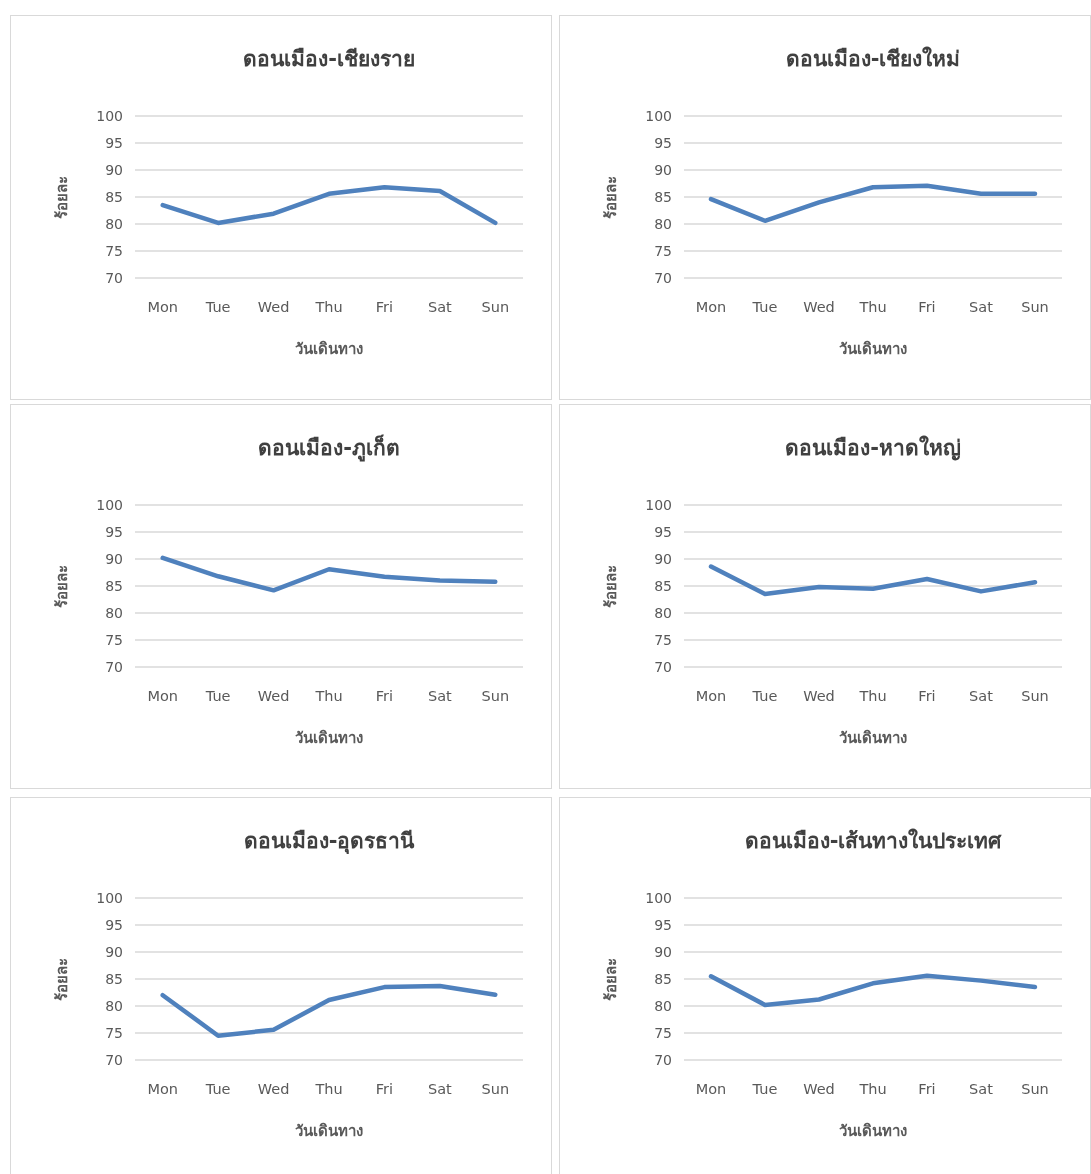  Describe the element at coordinates (329, 448) in the screenshot. I see `chart-title: ดอนเมือง-ภูเก็ต` at that location.